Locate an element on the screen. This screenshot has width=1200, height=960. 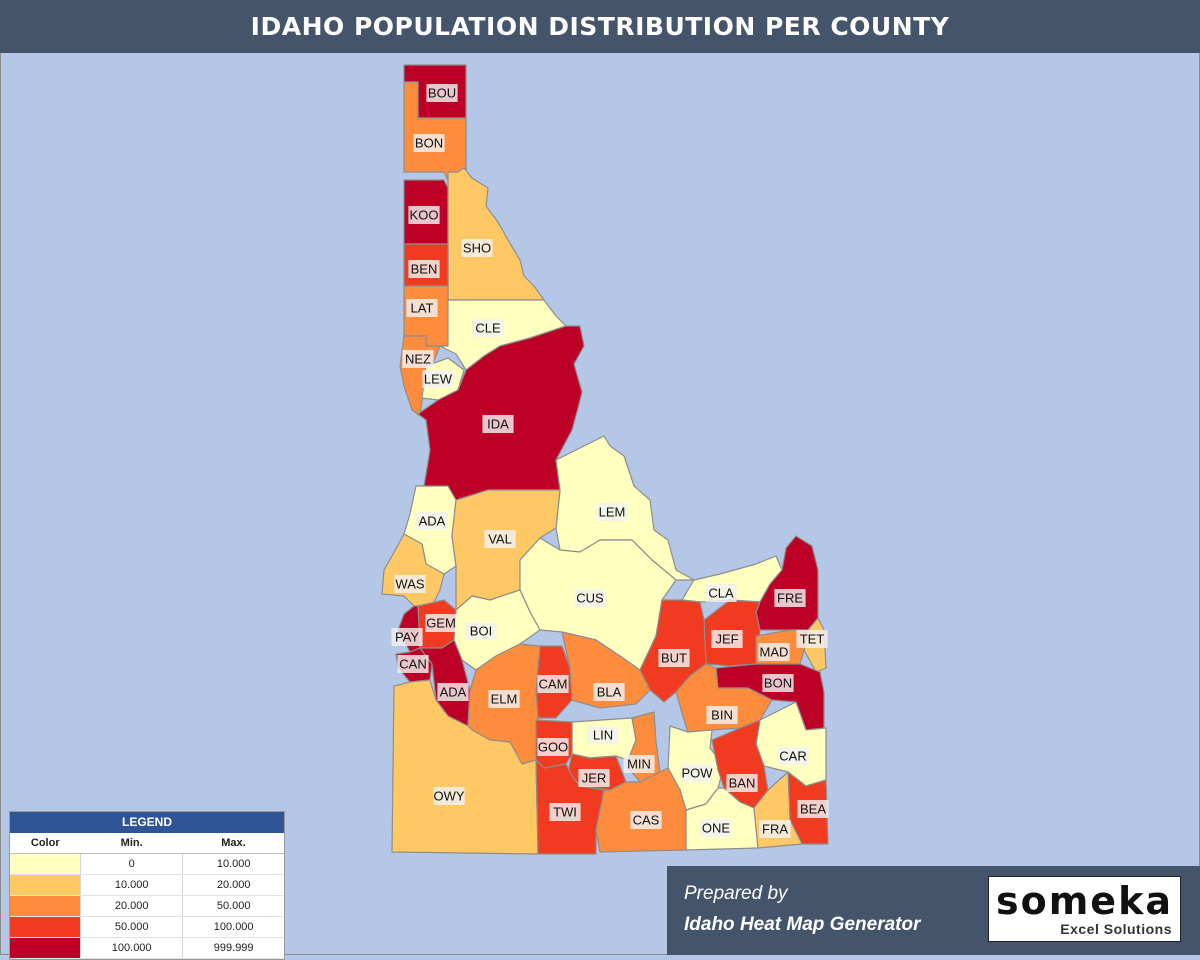
county-label-was: WAS is located at coordinates (409, 584).